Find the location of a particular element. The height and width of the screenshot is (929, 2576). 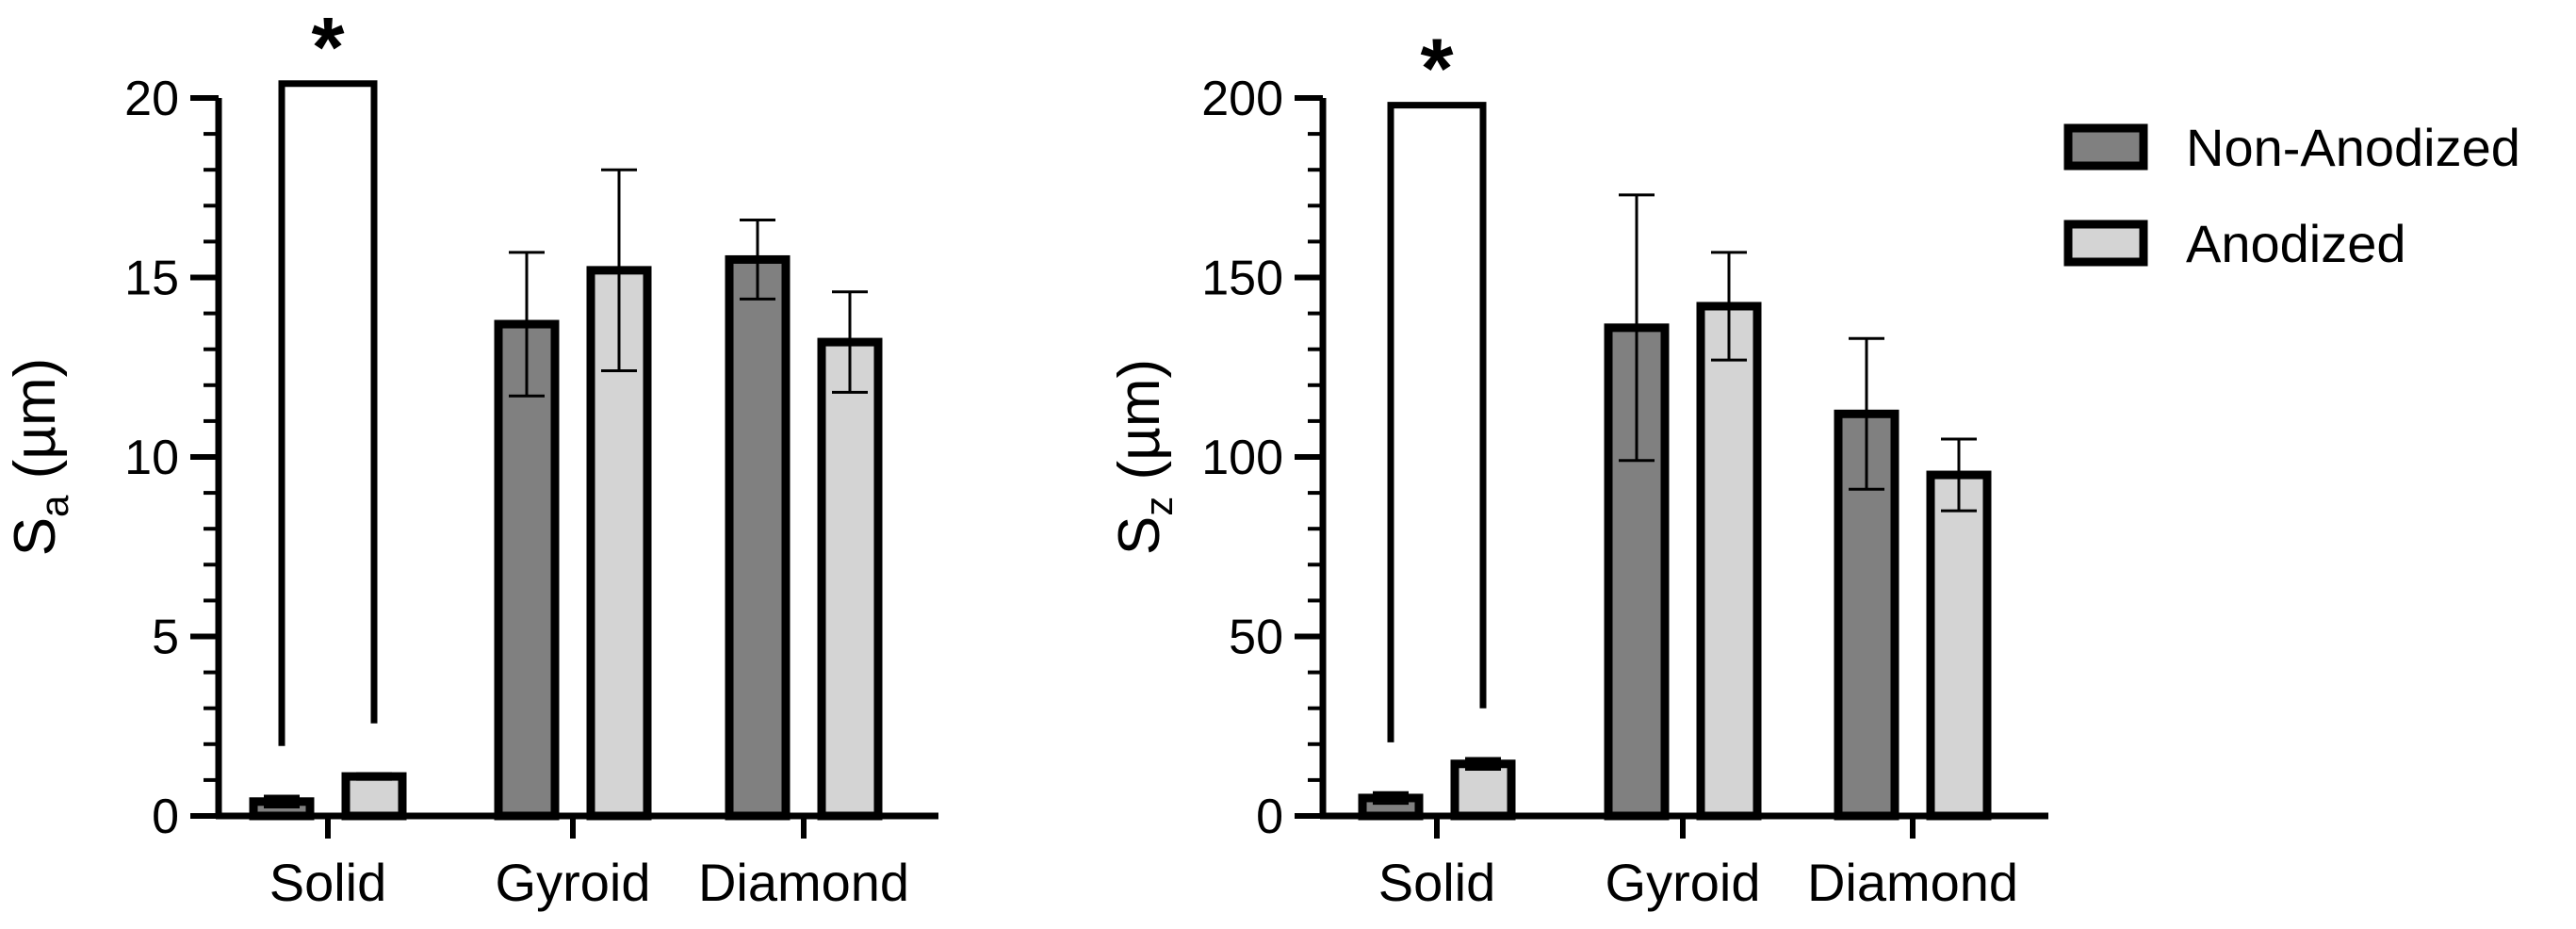

y-tick-label: 200 is located at coordinates (1242, 99).